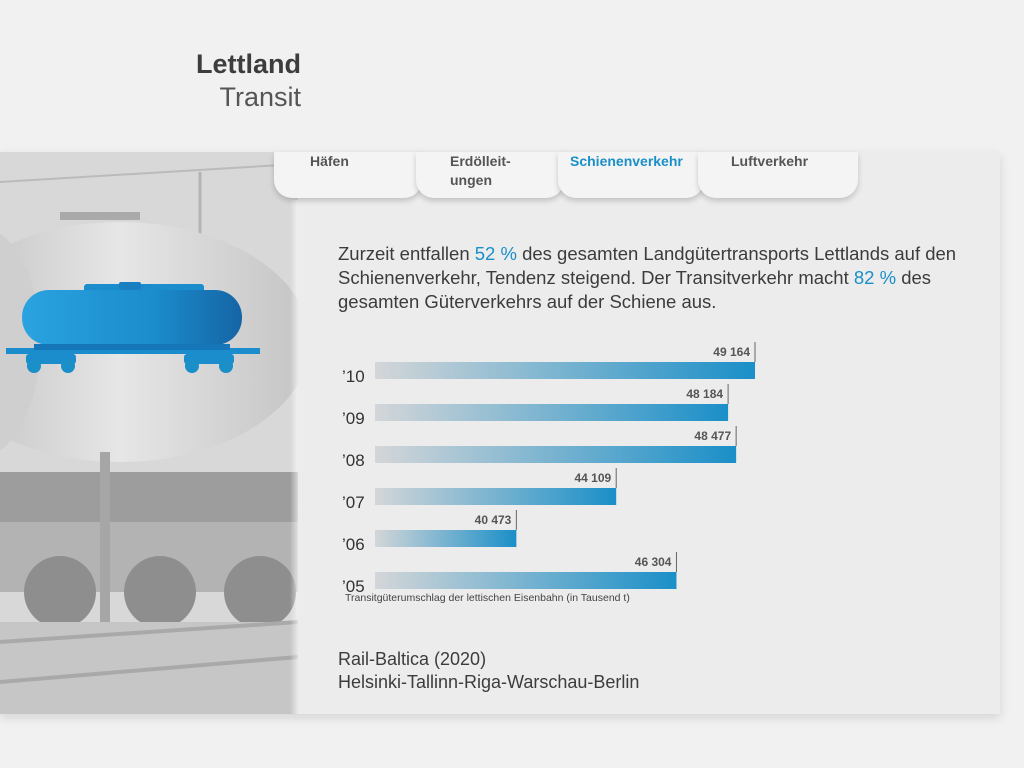  I want to click on tab-schienenverkehr: Schienenverkehr, so click(631, 175).